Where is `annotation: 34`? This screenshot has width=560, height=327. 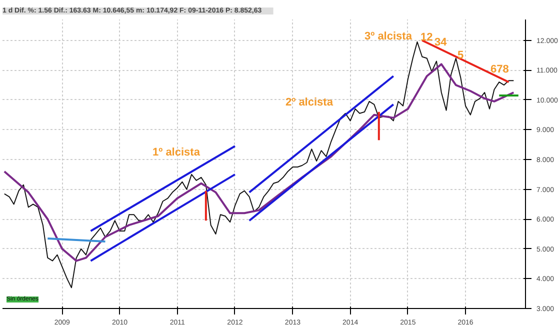
annotation: 34 is located at coordinates (441, 42).